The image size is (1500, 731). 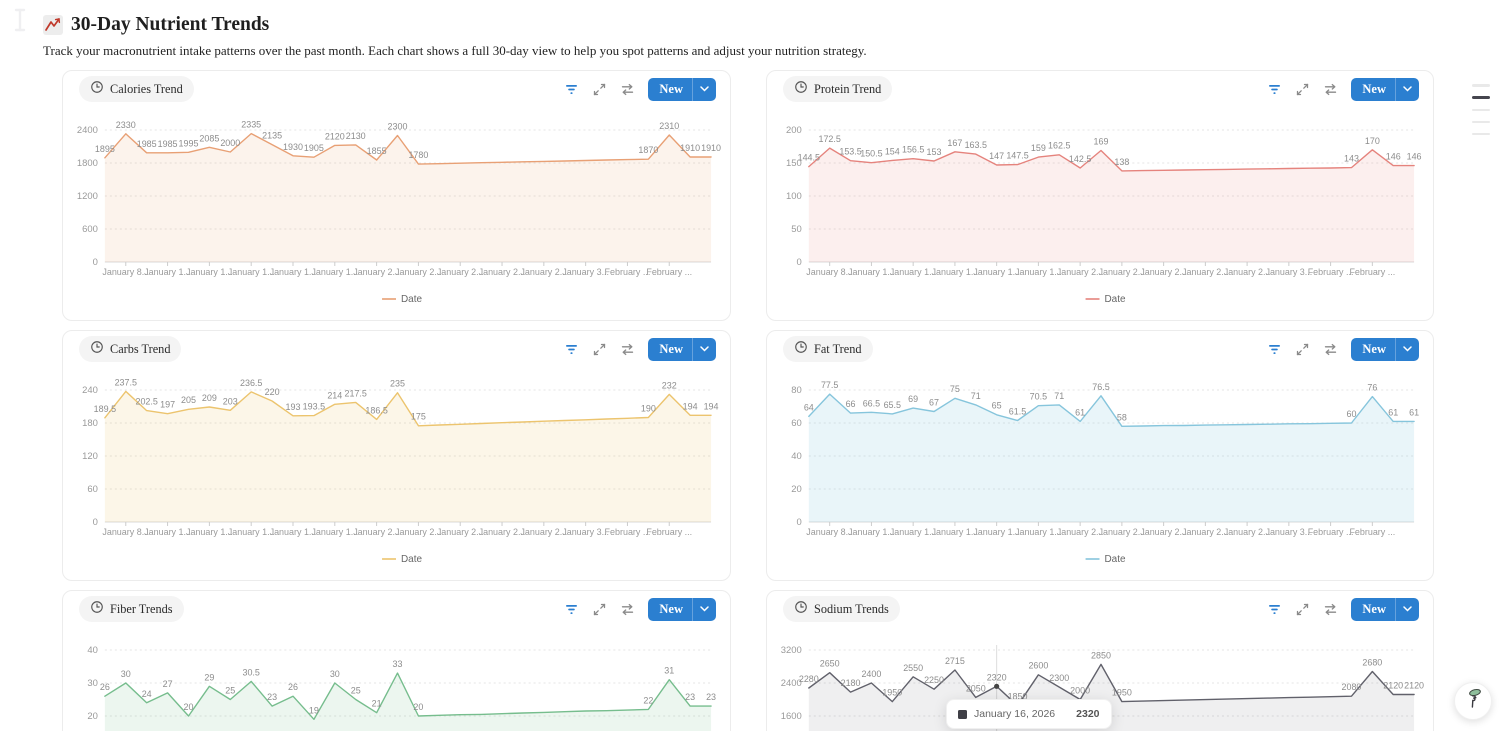 I want to click on svg-text: 142.5, so click(x=1080, y=159).